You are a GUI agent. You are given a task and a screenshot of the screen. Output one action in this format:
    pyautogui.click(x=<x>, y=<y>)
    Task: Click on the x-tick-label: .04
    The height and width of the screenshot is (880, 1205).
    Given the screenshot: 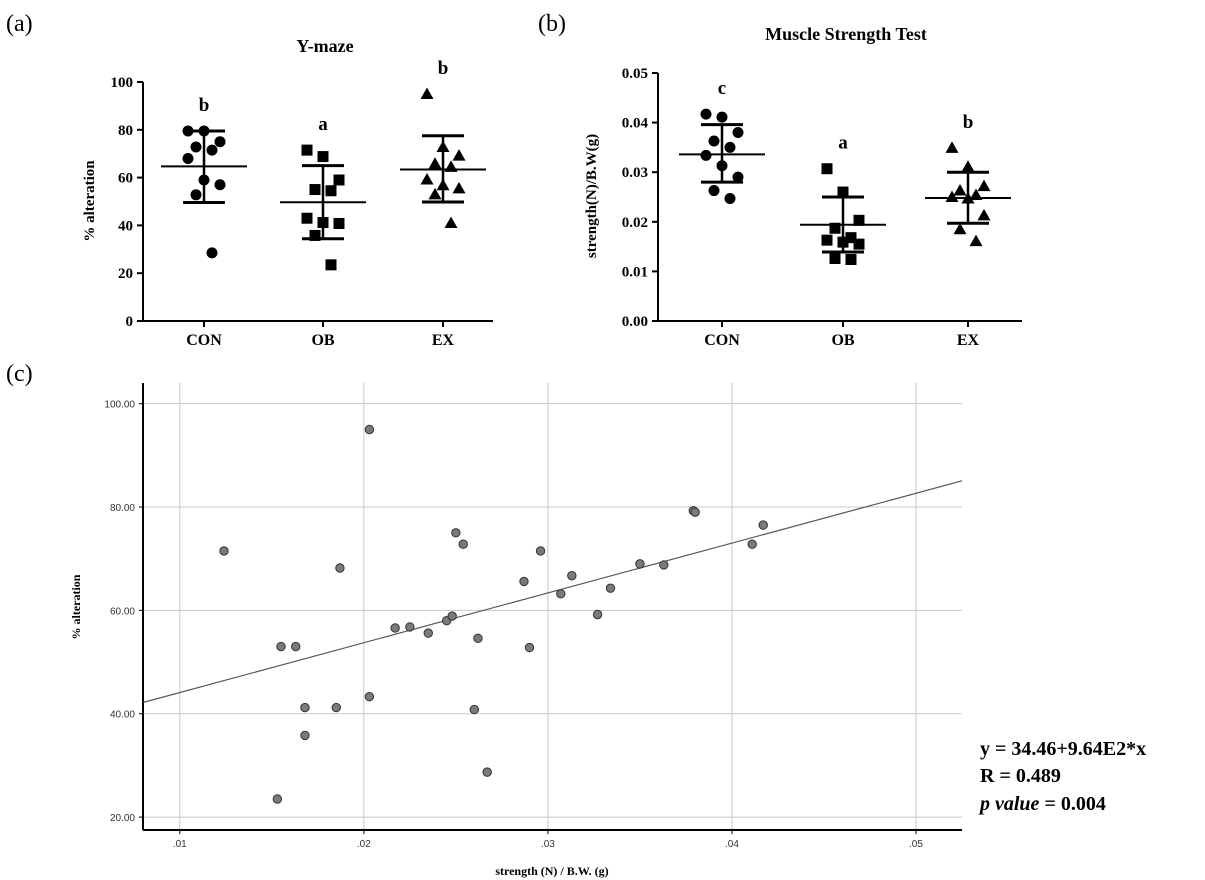 What is the action you would take?
    pyautogui.click(x=732, y=844)
    